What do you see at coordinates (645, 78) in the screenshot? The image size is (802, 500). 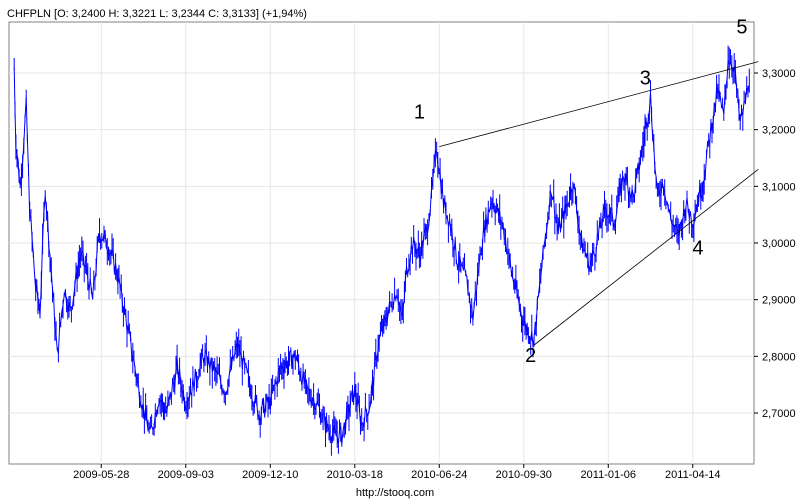 I see `wave-label: 3` at bounding box center [645, 78].